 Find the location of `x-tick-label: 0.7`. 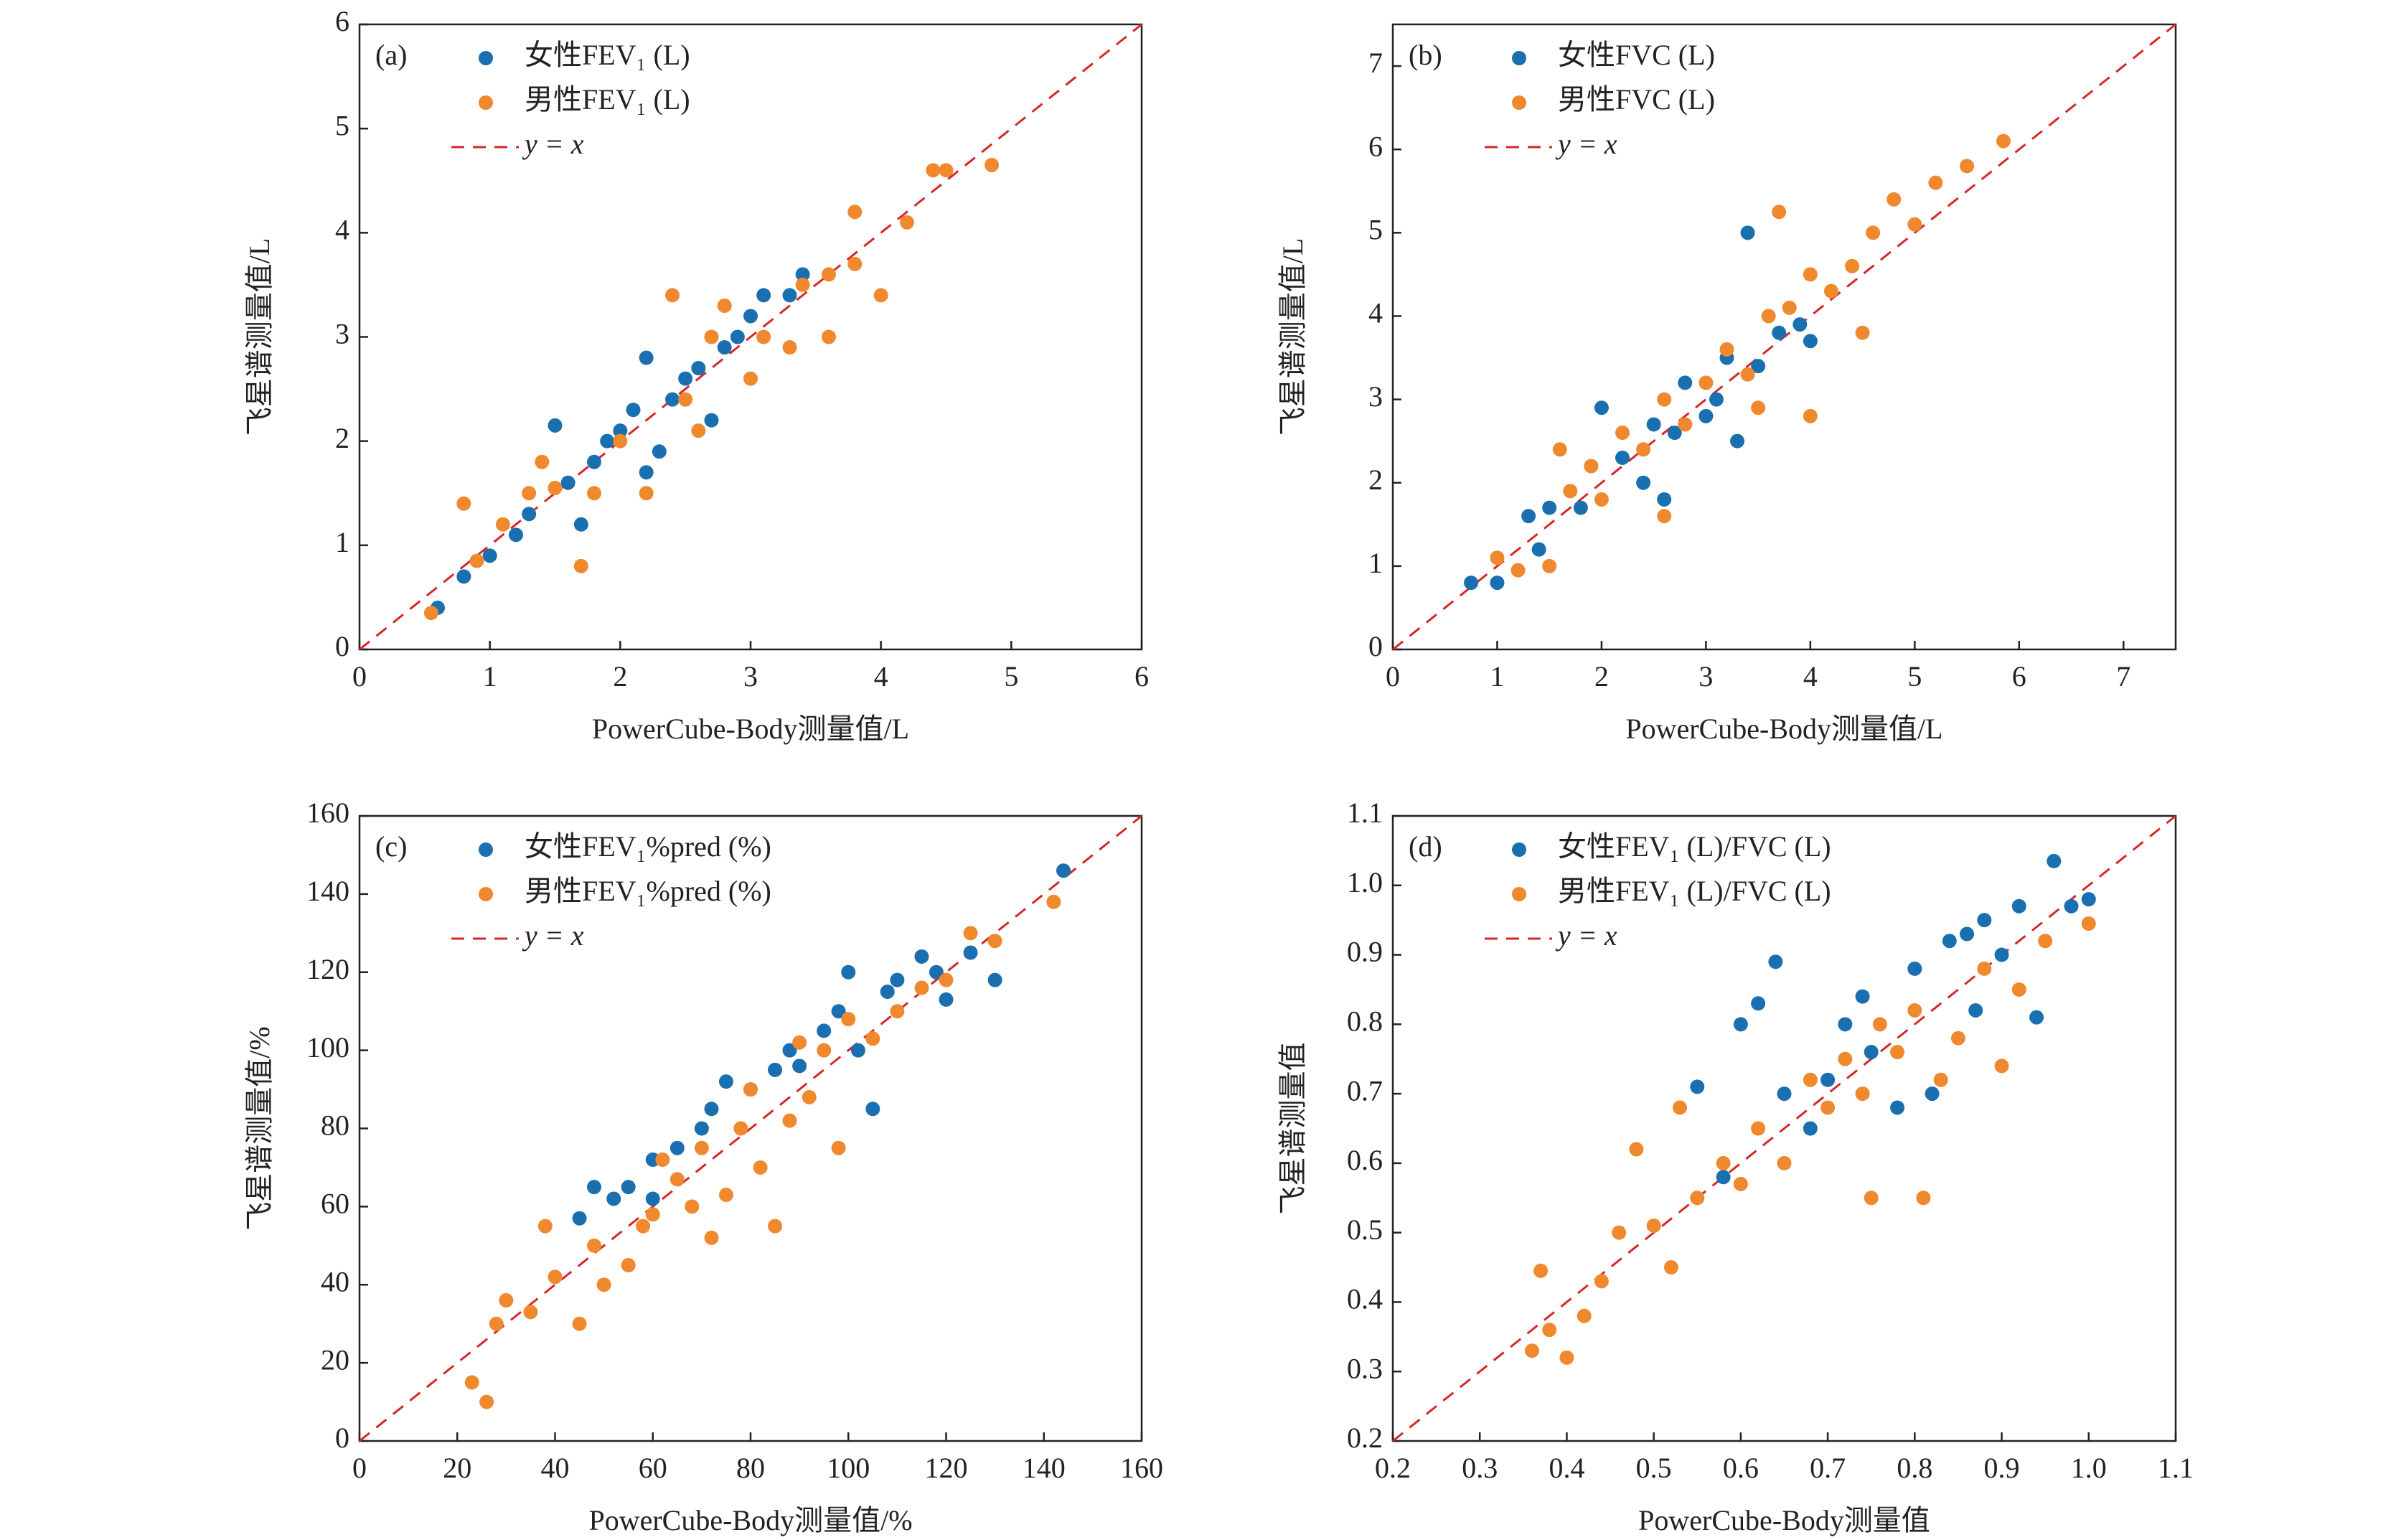

x-tick-label: 0.7 is located at coordinates (1828, 1468).